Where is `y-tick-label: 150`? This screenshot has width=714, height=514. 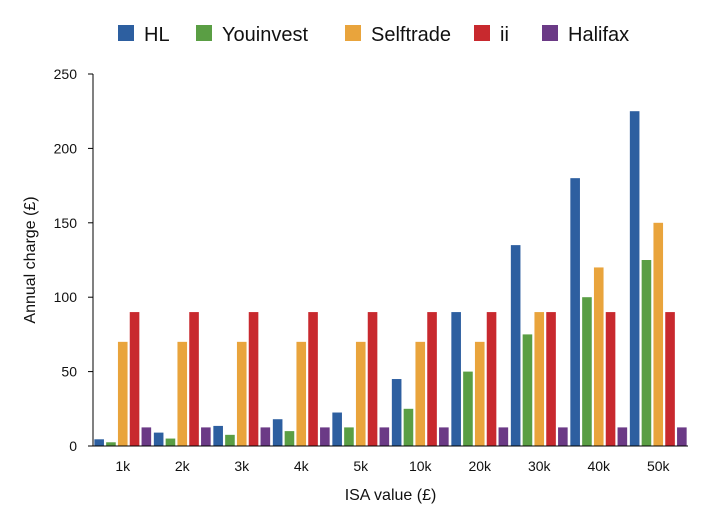
y-tick-label: 150 is located at coordinates (66, 223).